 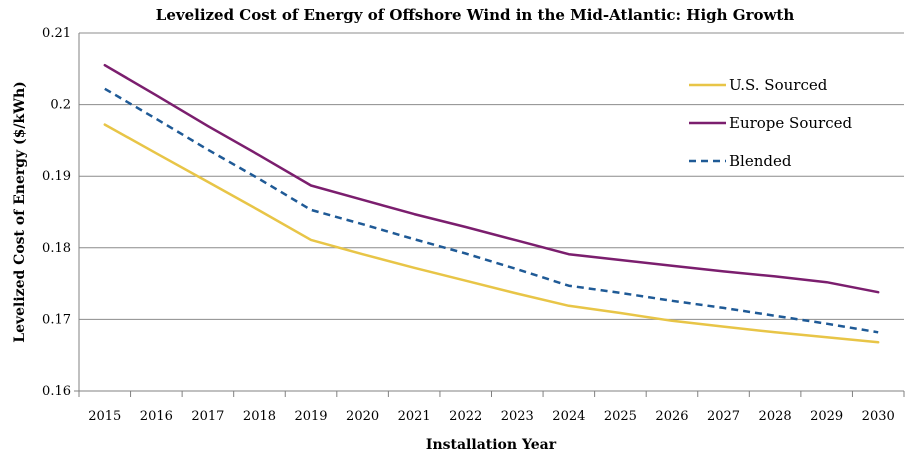 I want to click on y-tick-label: 0.19, so click(x=56, y=176).